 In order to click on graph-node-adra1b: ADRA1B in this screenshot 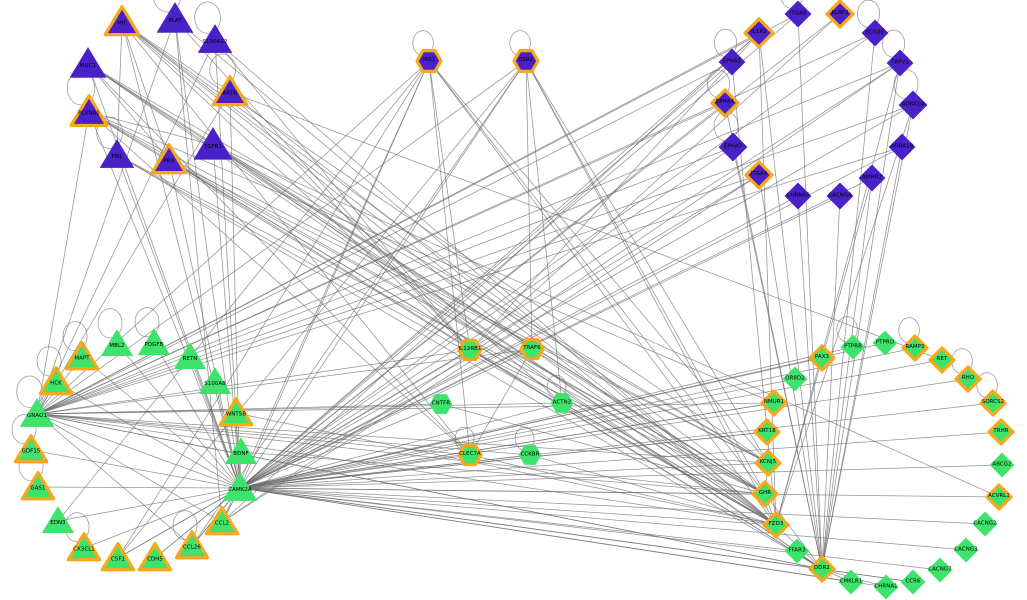, I will do `click(901, 146)`.